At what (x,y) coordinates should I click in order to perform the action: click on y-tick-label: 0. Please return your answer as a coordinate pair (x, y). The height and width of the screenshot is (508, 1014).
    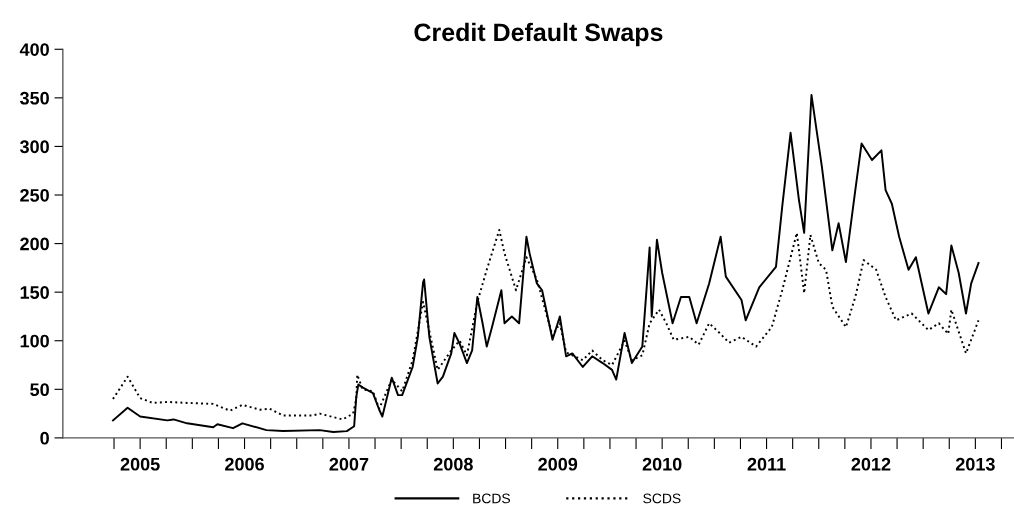
    Looking at the image, I should click on (44, 438).